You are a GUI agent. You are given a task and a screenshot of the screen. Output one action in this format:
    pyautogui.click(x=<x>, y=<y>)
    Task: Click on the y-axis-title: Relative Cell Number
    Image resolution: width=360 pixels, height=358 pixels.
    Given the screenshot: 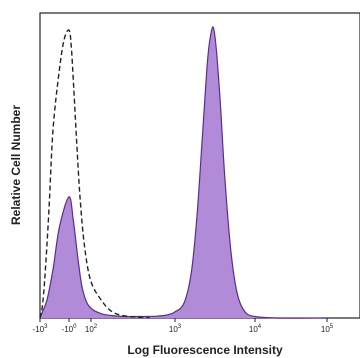 What is the action you would take?
    pyautogui.click(x=16, y=165)
    